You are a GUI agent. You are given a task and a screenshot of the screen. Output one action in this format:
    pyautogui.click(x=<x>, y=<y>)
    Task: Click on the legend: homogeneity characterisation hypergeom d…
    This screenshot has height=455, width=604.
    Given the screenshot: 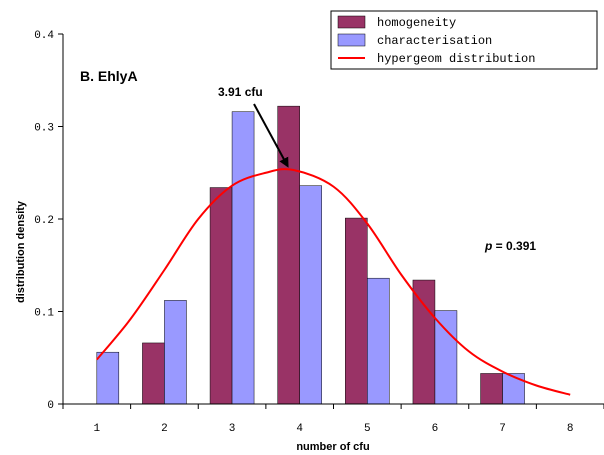 What is the action you would take?
    pyautogui.click(x=464, y=40)
    